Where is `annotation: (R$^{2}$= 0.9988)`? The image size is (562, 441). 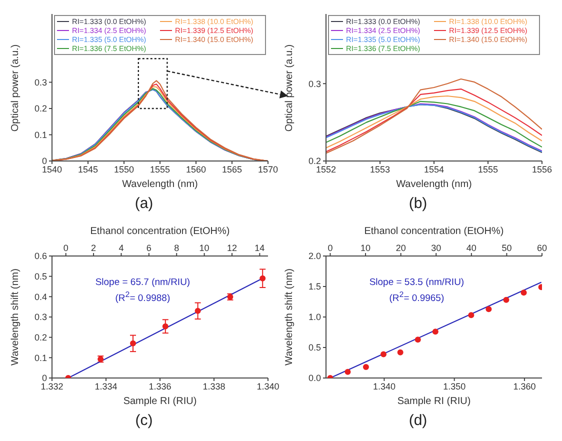
annotation: (R$^{2}$= 0.9988) is located at coordinates (143, 296).